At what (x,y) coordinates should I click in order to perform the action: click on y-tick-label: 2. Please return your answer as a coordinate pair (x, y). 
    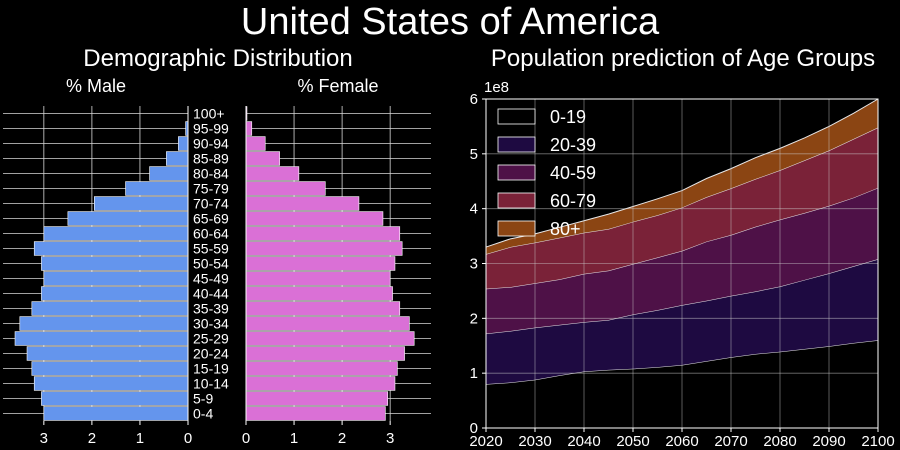
    Looking at the image, I should click on (474, 318).